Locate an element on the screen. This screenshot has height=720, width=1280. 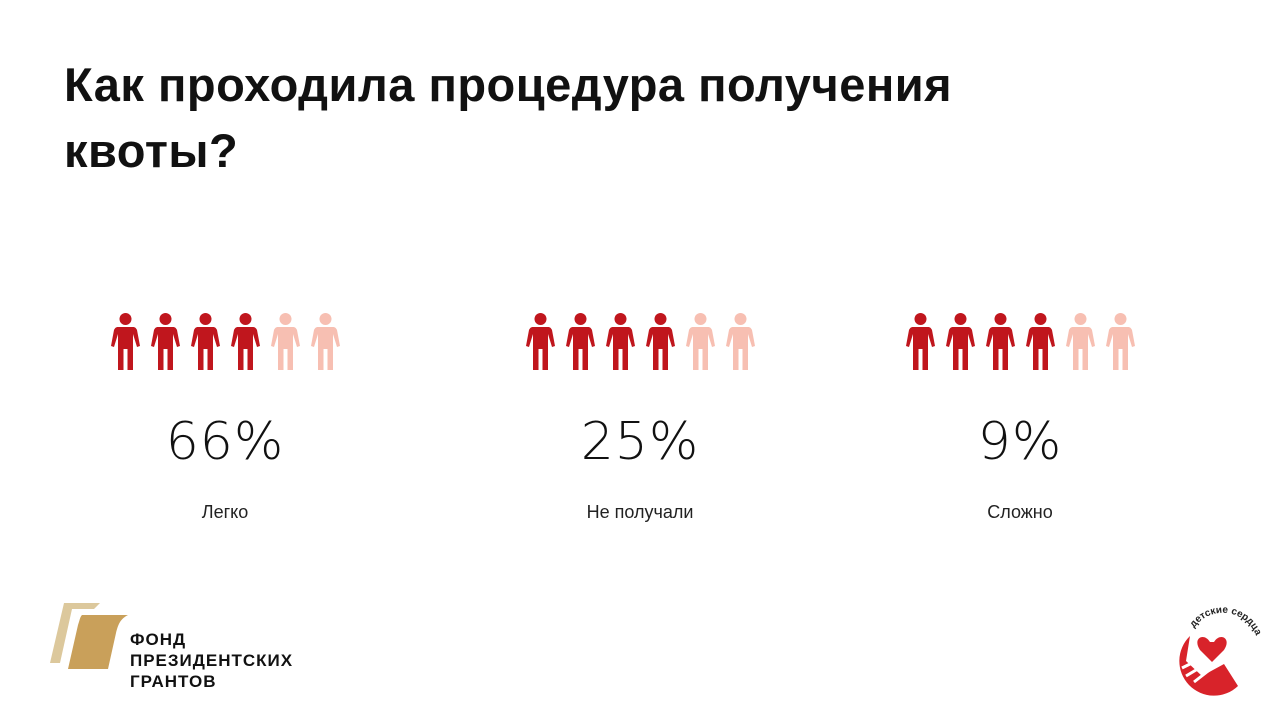
fund-emblem-icon is located at coordinates (89, 636).